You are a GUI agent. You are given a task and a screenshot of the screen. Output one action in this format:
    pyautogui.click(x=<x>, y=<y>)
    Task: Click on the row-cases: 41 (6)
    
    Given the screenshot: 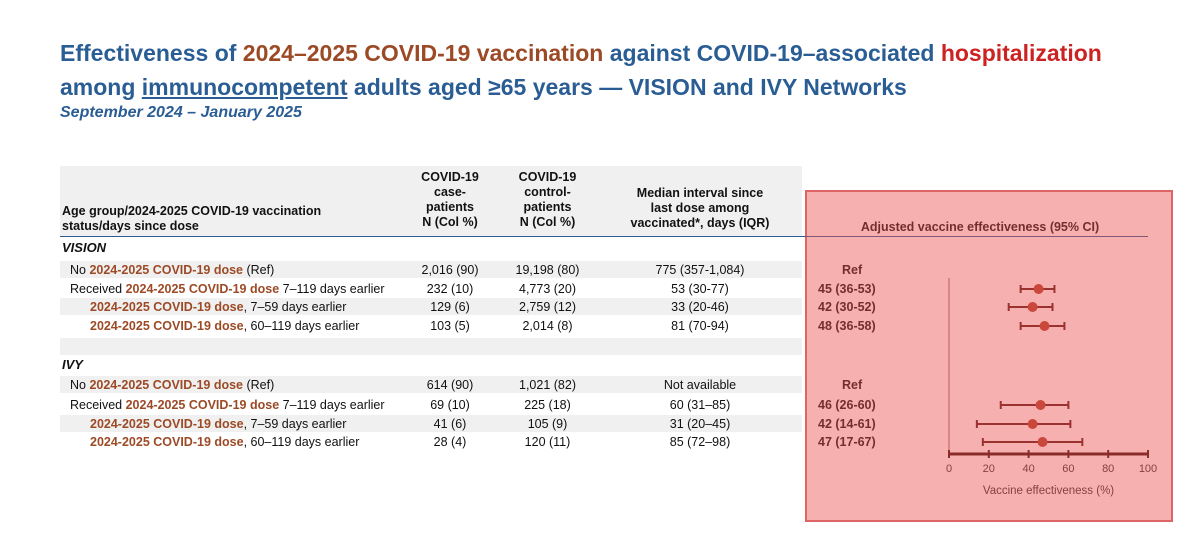 What is the action you would take?
    pyautogui.click(x=450, y=424)
    